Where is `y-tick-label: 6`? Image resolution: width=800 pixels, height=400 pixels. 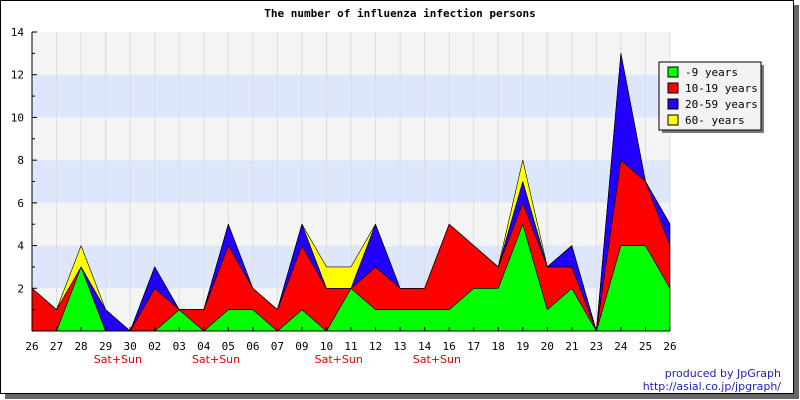
y-tick-label: 6 is located at coordinates (20, 203).